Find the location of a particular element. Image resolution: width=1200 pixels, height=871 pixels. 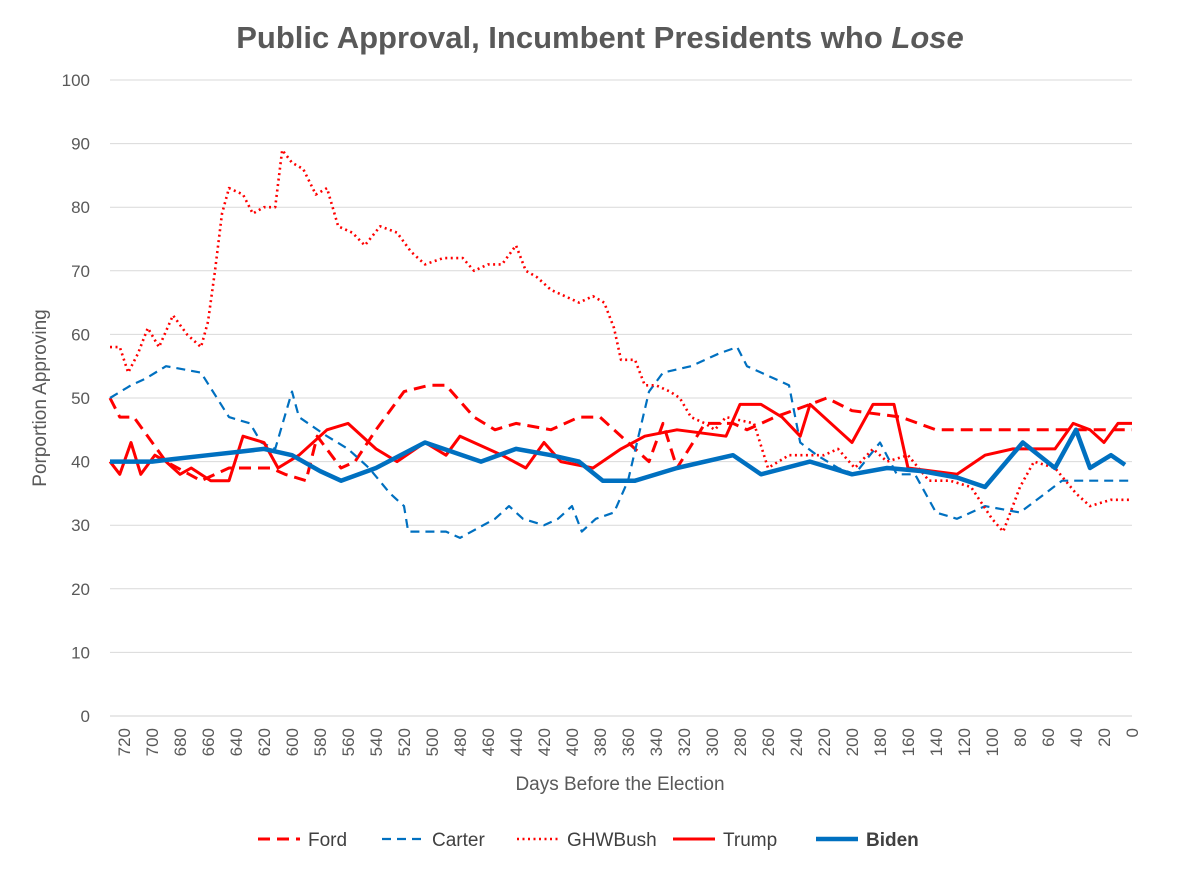

x-tick-label: 360 is located at coordinates (628, 742).